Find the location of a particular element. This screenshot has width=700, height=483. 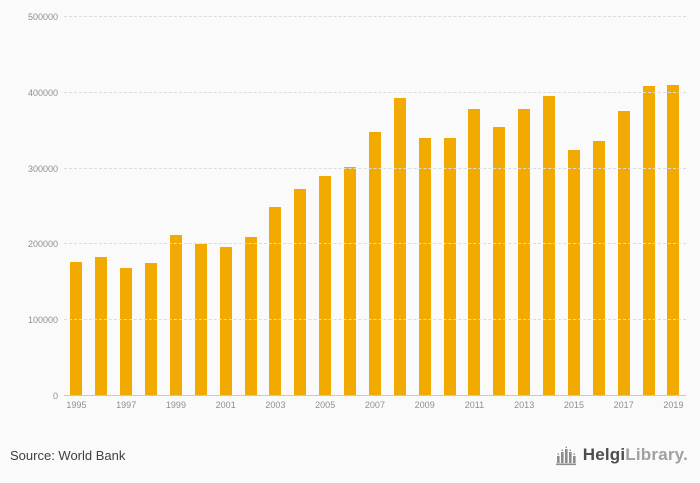

logo-text: HelgiLibrary. is located at coordinates (635, 455).